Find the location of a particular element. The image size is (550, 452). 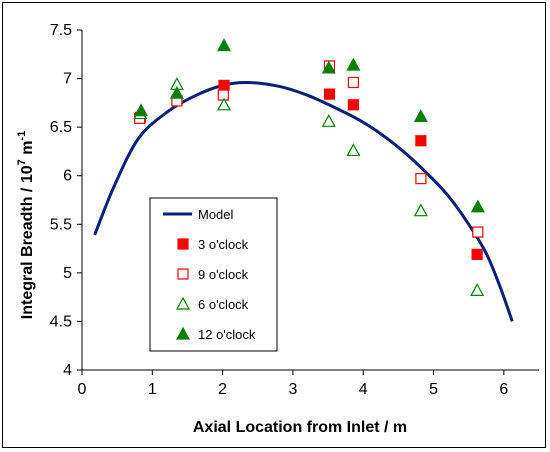

legend-label: 6 o'clock is located at coordinates (223, 304).